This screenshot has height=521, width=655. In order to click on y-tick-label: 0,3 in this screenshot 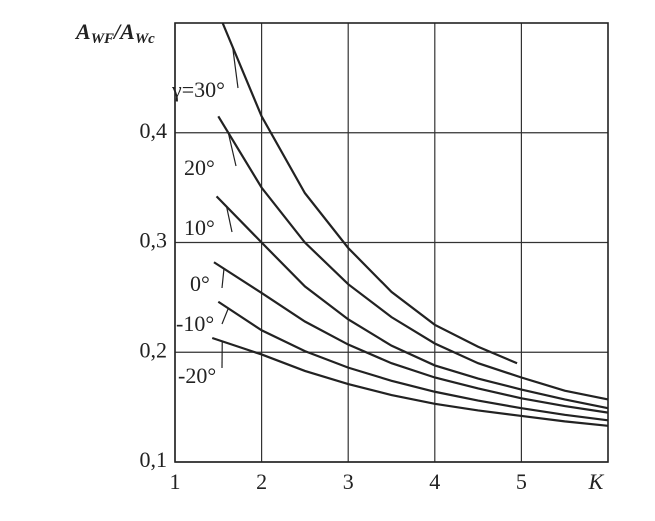, I will do `click(154, 240)`.